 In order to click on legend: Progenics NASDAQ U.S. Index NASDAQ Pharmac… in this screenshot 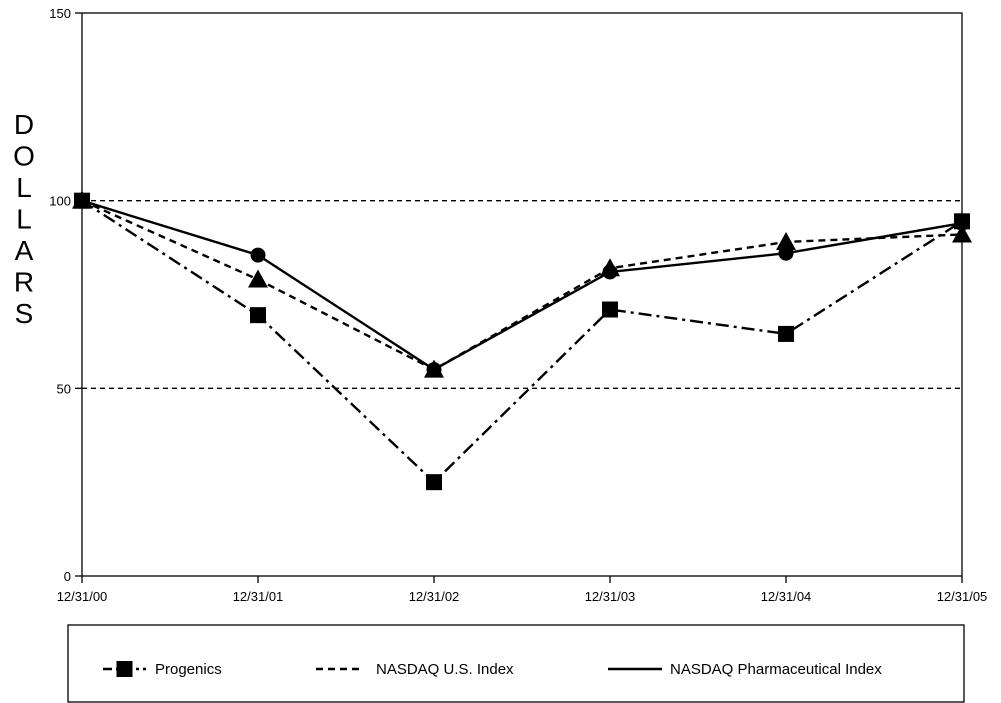, I will do `click(492, 669)`.